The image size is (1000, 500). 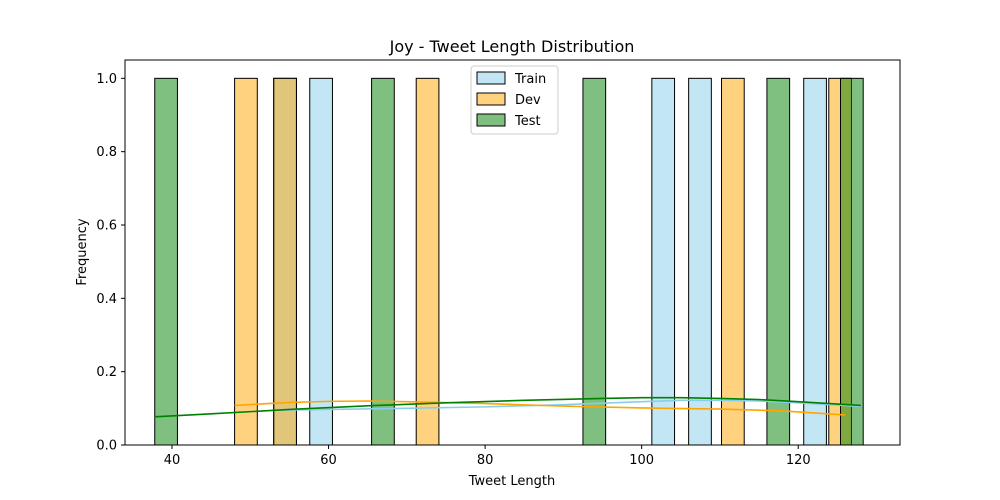 What do you see at coordinates (641, 460) in the screenshot?
I see `x-tick-label: 100` at bounding box center [641, 460].